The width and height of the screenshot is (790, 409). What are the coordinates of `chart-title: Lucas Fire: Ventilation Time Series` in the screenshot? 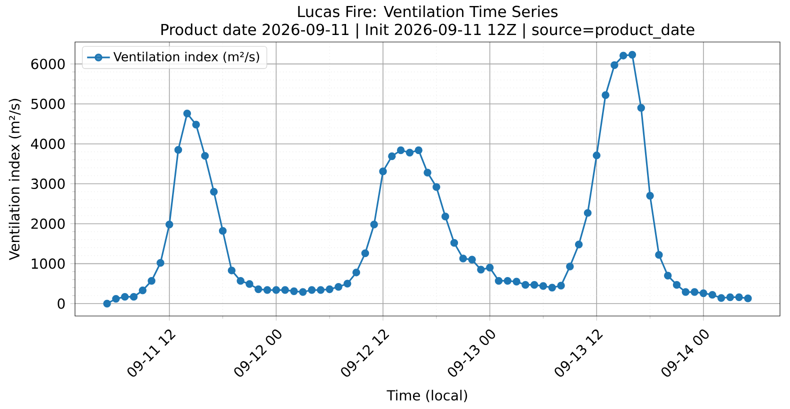 It's located at (428, 11).